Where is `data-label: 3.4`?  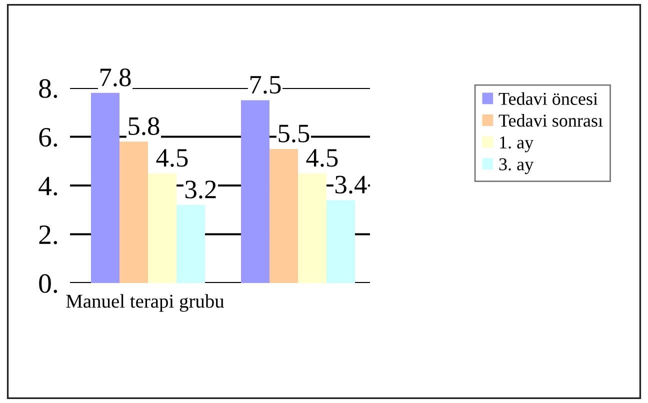
data-label: 3.4 is located at coordinates (351, 185).